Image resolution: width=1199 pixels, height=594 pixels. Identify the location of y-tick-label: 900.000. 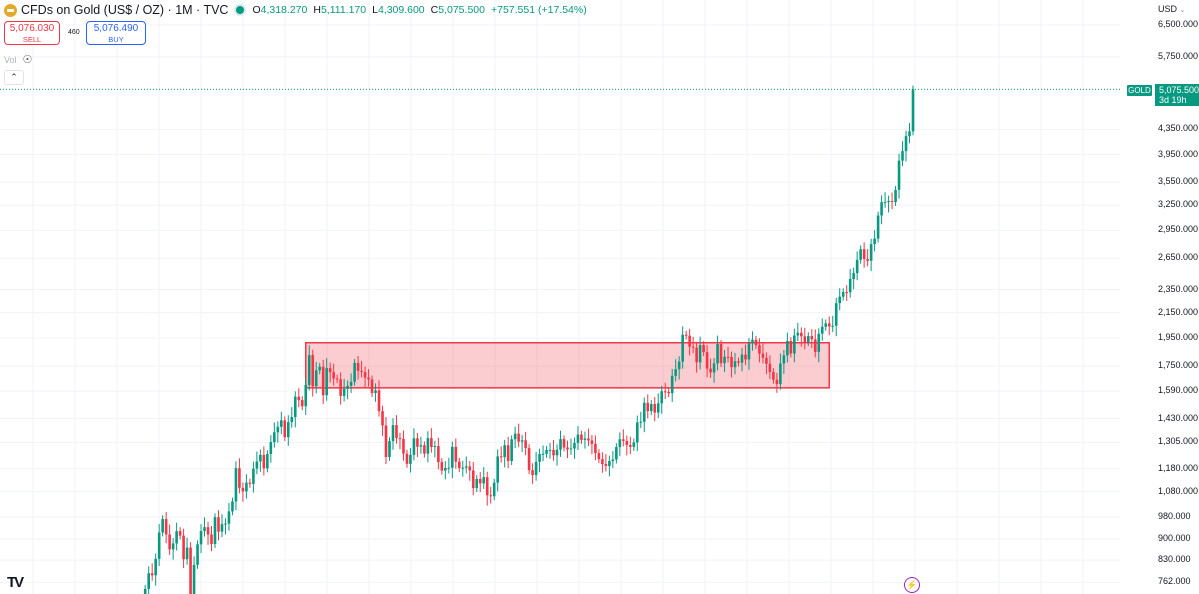
(1174, 538).